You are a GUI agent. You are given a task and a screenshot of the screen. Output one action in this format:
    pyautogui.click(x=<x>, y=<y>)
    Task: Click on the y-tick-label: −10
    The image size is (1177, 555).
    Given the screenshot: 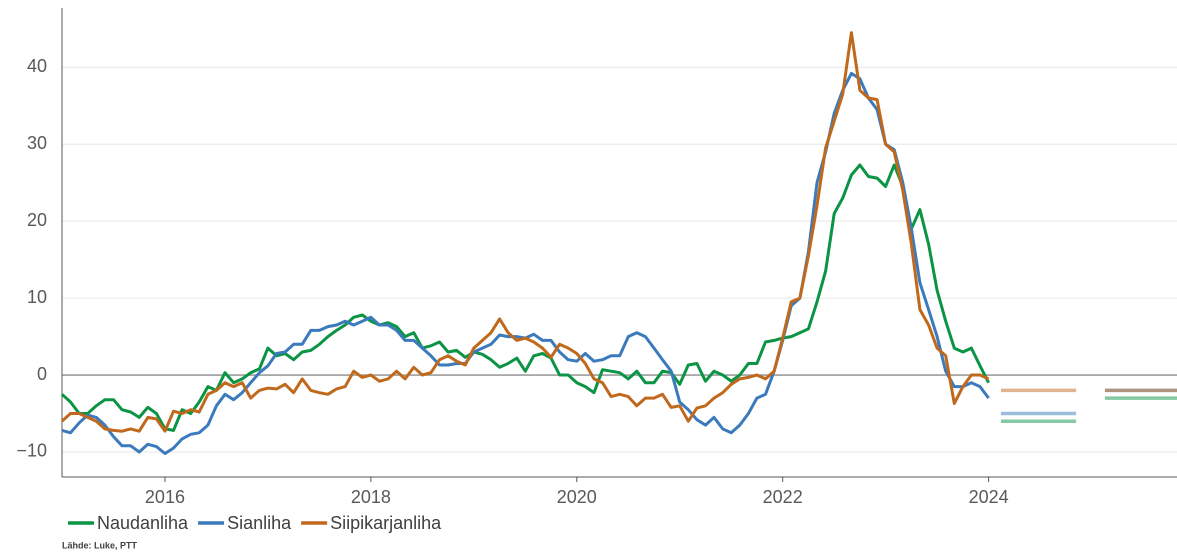 What is the action you would take?
    pyautogui.click(x=31, y=451)
    